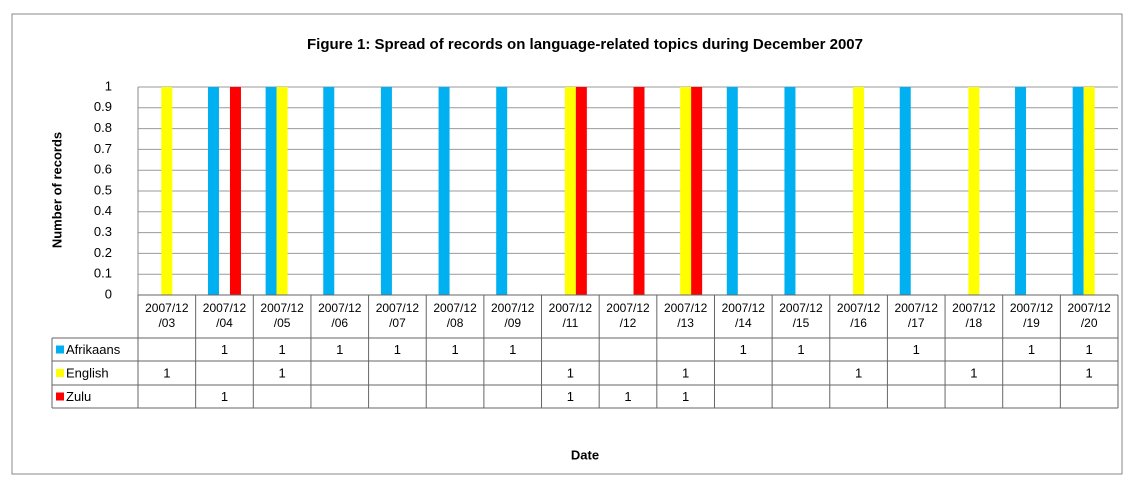 The width and height of the screenshot is (1135, 492). Describe the element at coordinates (1089, 315) in the screenshot. I see `x-tick-label: 2007/12/20` at that location.